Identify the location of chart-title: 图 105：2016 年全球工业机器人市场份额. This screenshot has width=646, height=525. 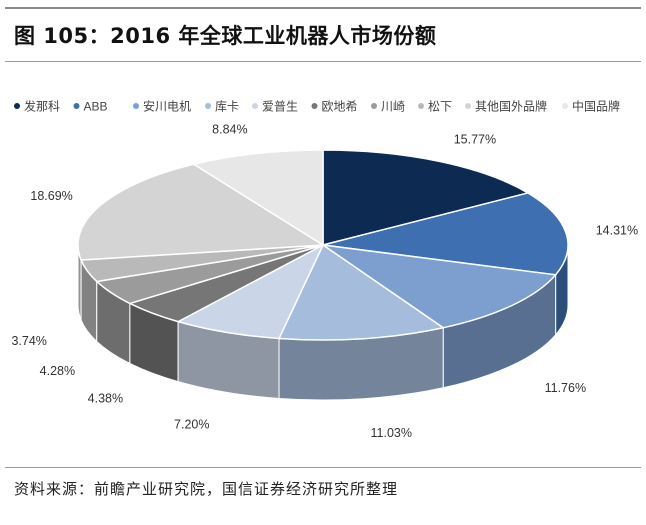
(225, 36).